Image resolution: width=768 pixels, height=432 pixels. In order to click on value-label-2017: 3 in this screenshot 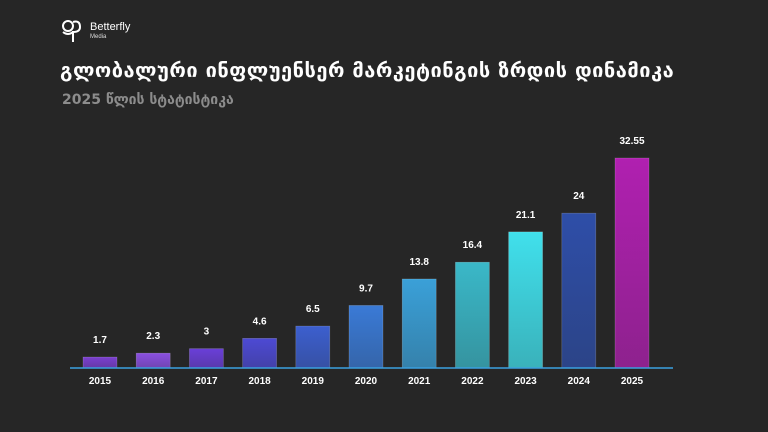, I will do `click(207, 332)`.